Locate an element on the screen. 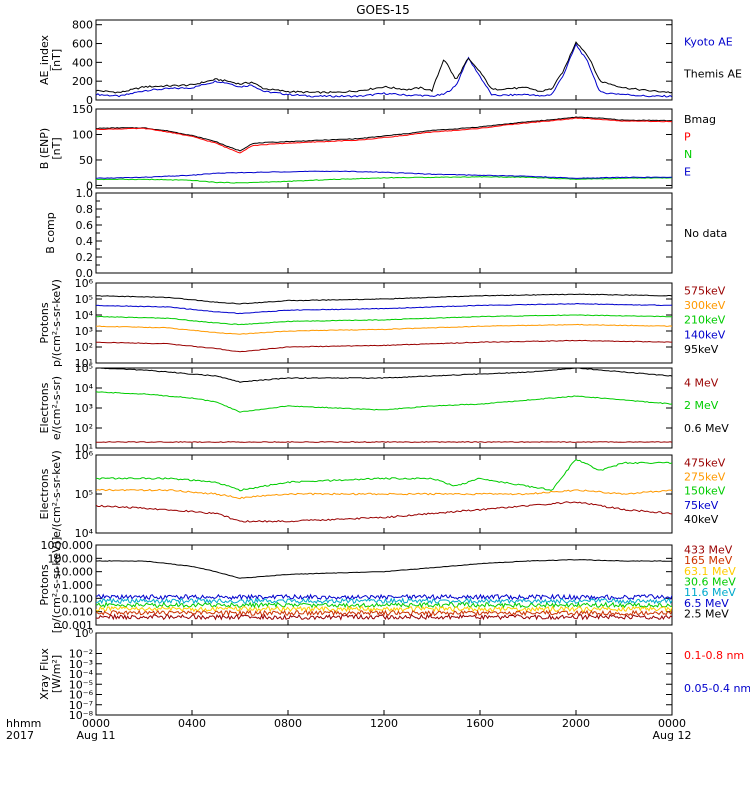 Image resolution: width=750 pixels, height=800 pixels. y-tick-label: 200 is located at coordinates (82, 81).